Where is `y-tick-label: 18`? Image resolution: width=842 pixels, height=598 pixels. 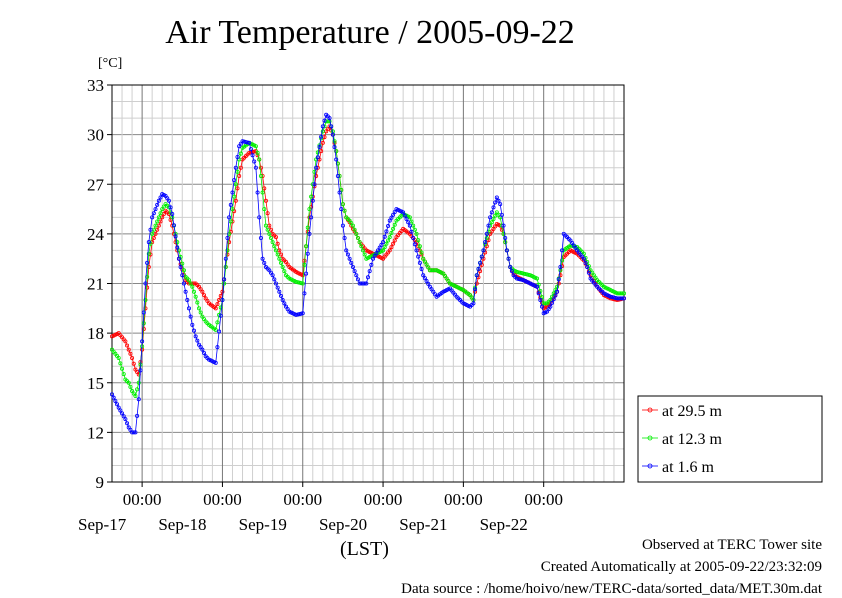 y-tick-label: 18 is located at coordinates (95, 333).